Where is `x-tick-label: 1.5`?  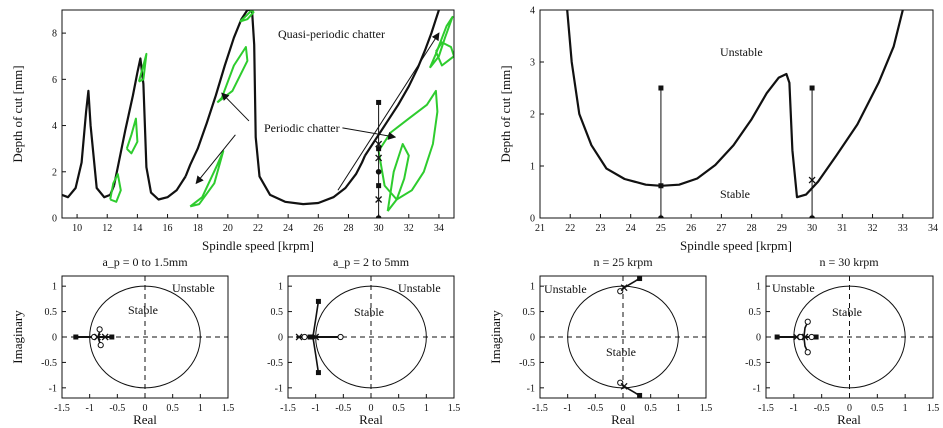
x-tick-label: 1.5 is located at coordinates (454, 408).